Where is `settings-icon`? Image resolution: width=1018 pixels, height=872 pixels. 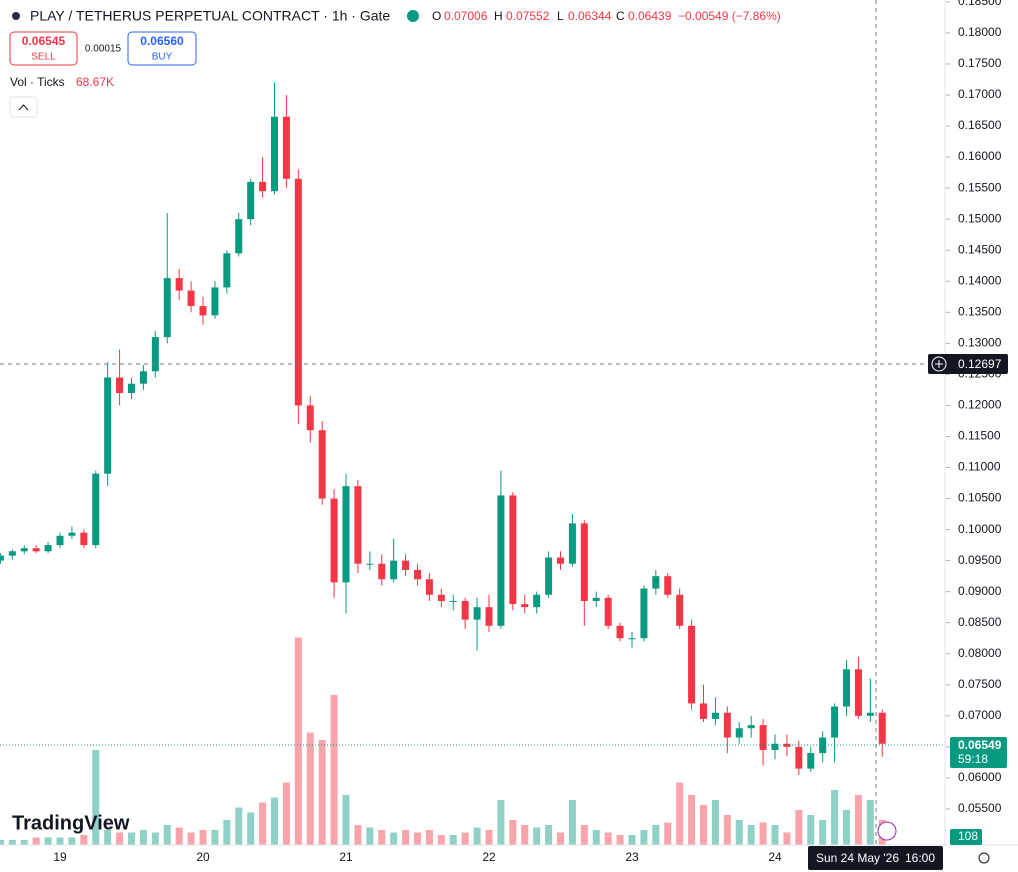
settings-icon is located at coordinates (984, 858).